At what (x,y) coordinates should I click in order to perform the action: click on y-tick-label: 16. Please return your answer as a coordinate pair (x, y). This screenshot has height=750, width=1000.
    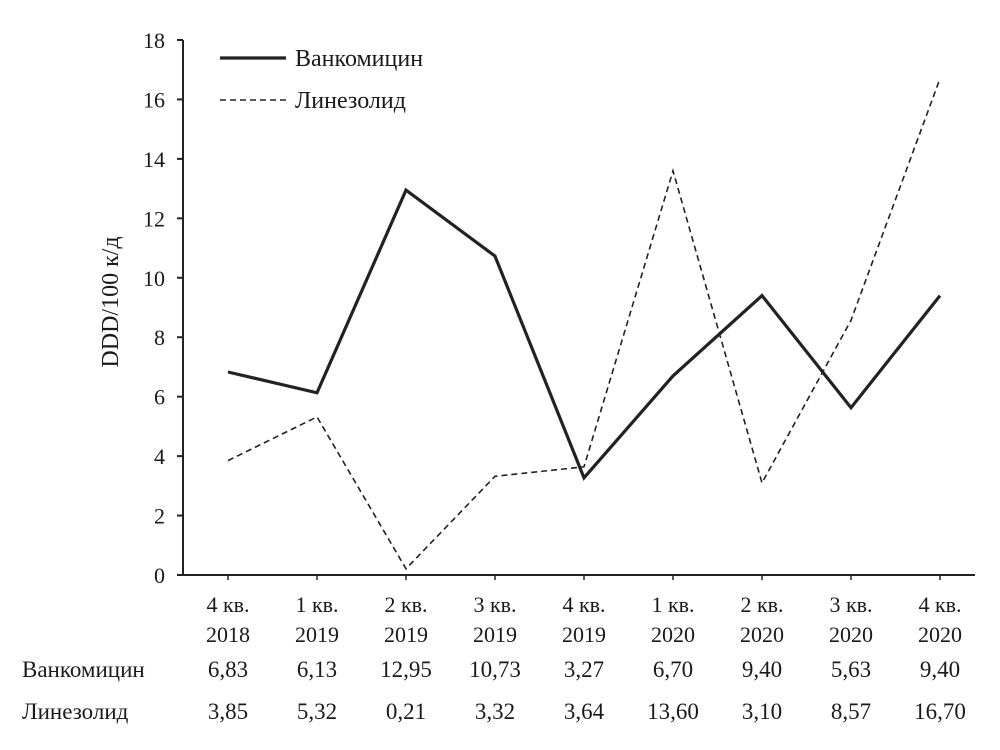
    Looking at the image, I should click on (154, 99).